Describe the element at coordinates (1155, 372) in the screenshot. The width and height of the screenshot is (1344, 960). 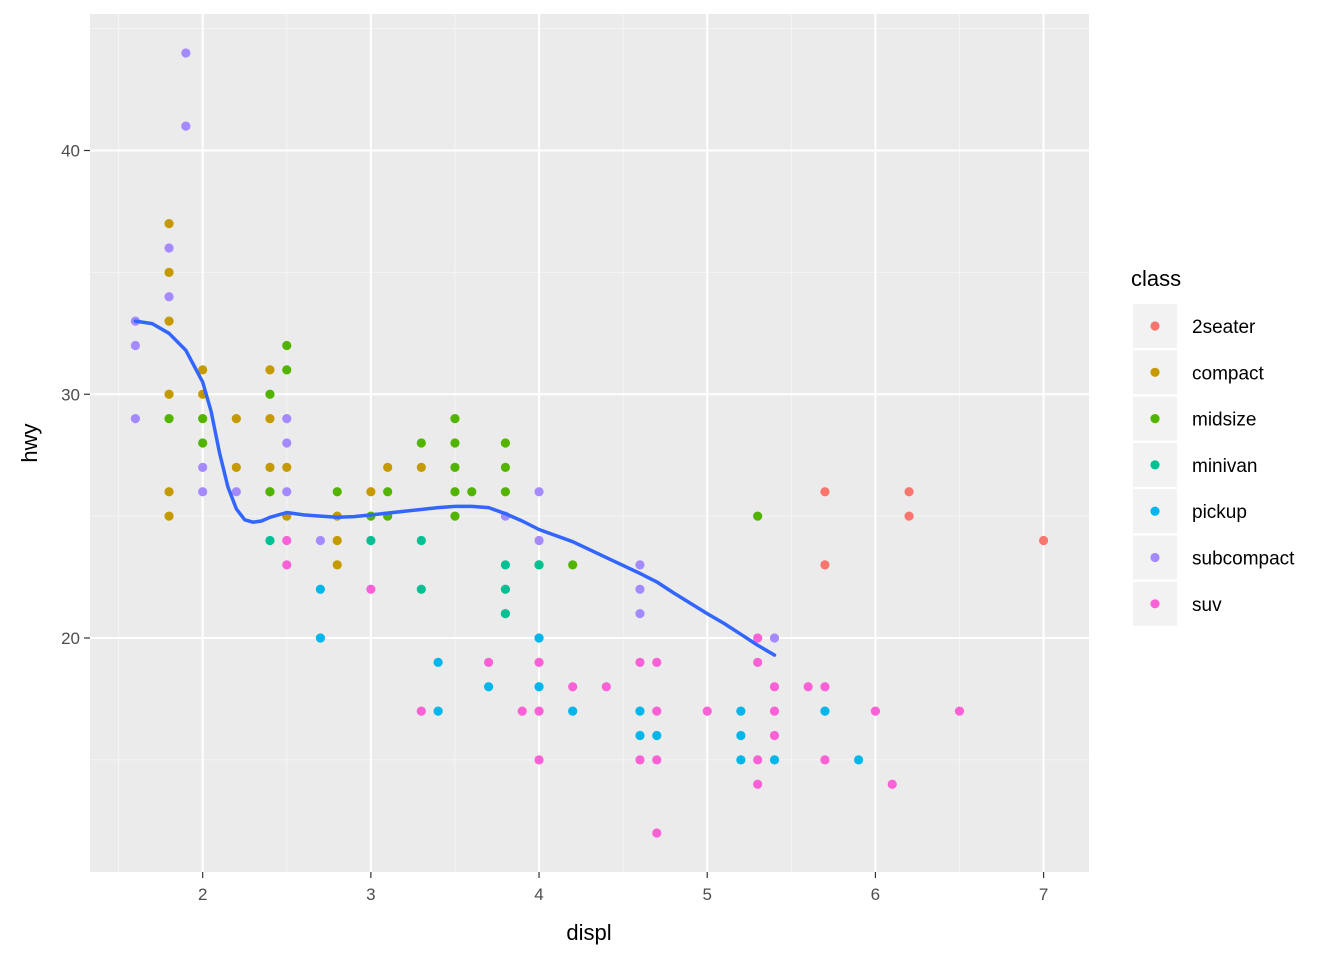
I see `legend-point-compact` at that location.